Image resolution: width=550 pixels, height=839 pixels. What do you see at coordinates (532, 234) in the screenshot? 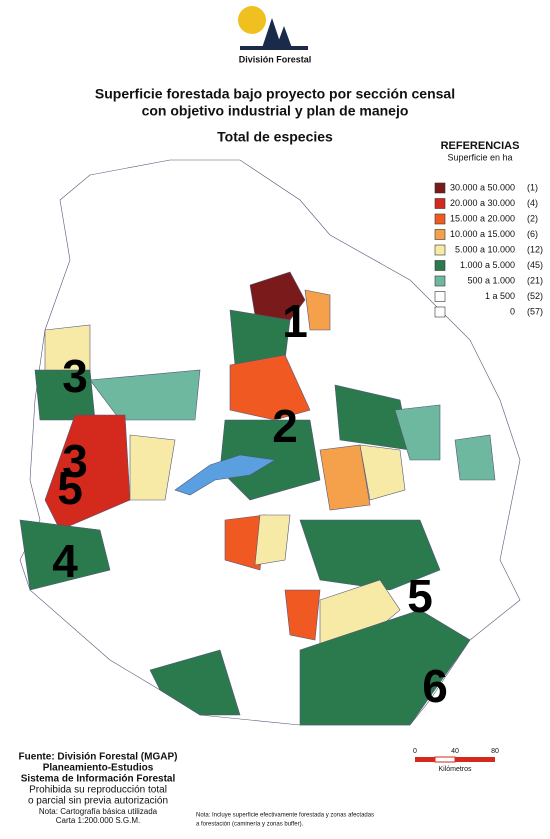
I see `legend-count: (6)` at bounding box center [532, 234].